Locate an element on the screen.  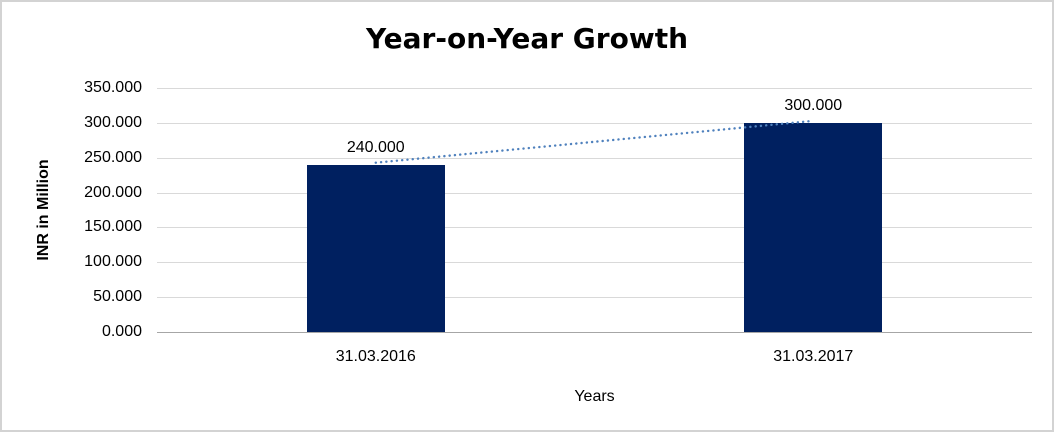
bar-31.03.2016 is located at coordinates (375, 248).